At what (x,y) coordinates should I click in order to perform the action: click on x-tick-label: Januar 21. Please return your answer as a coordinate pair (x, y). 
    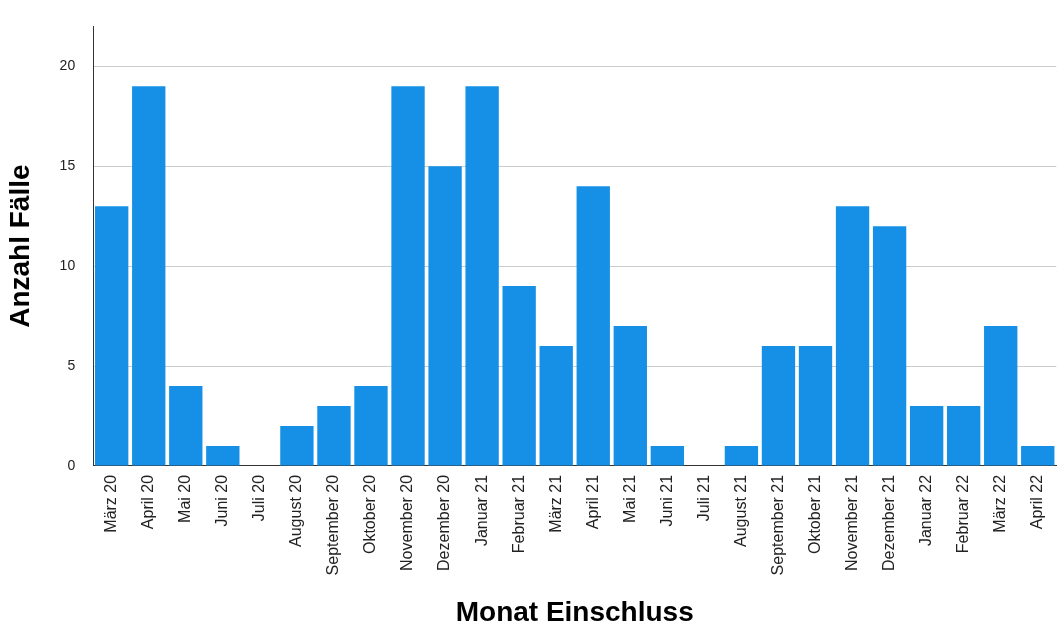
    Looking at the image, I should click on (481, 510).